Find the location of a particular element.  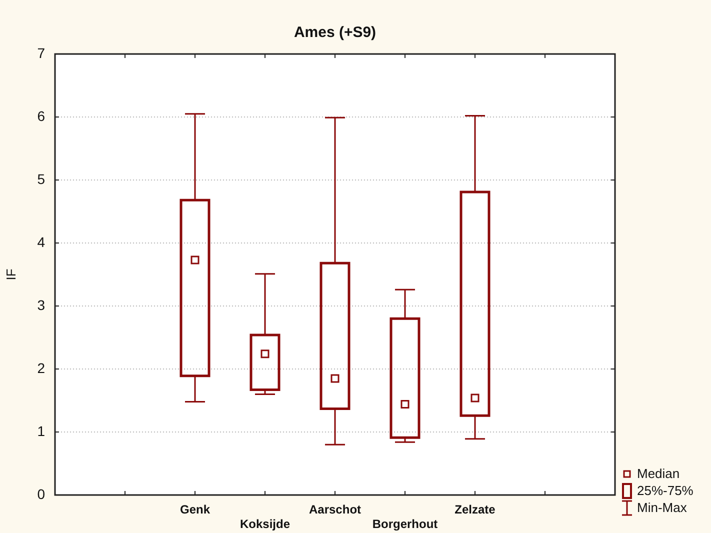

x-tick-label: Koksijde is located at coordinates (265, 523).